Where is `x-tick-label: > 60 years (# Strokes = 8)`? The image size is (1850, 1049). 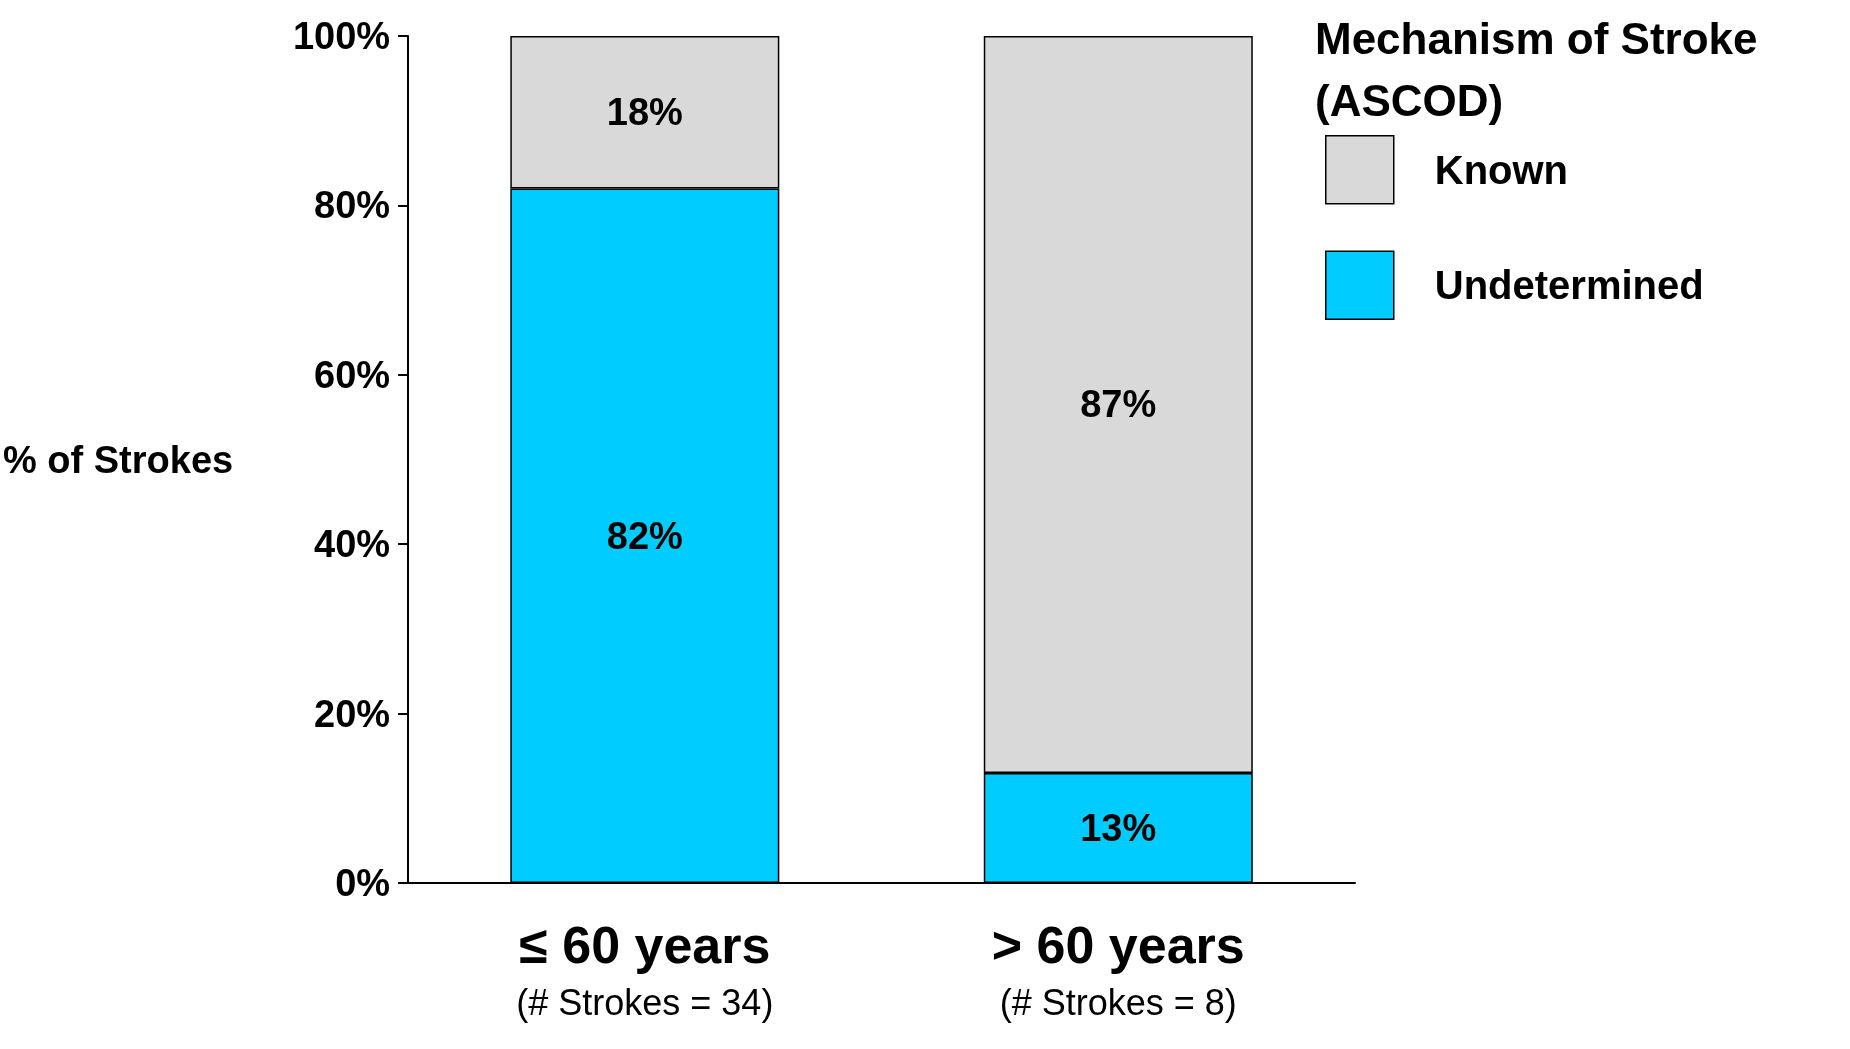
x-tick-label: > 60 years (# Strokes = 8) is located at coordinates (1118, 969).